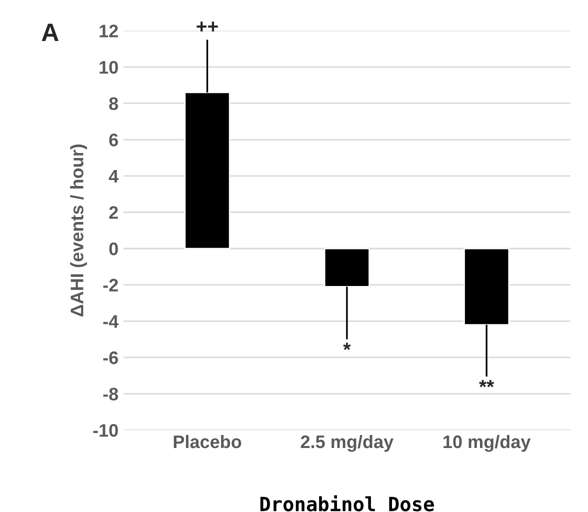 The height and width of the screenshot is (512, 588). What do you see at coordinates (109, 31) in the screenshot?
I see `y-tick-label: 12` at bounding box center [109, 31].